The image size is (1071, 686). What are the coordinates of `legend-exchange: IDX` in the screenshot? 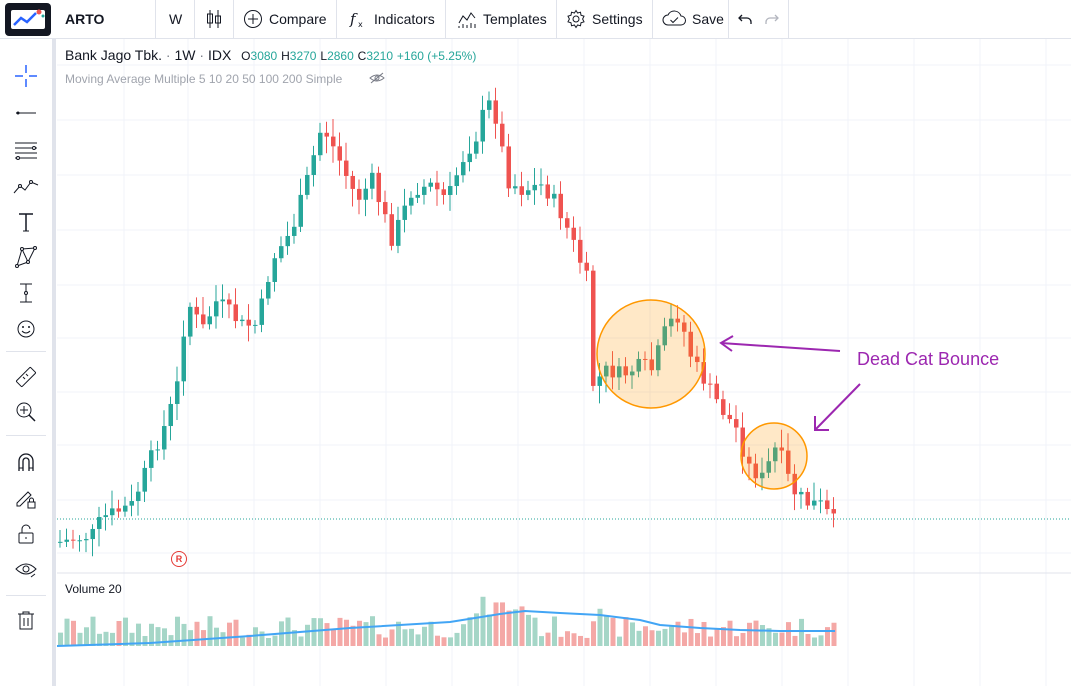 It's located at (219, 55).